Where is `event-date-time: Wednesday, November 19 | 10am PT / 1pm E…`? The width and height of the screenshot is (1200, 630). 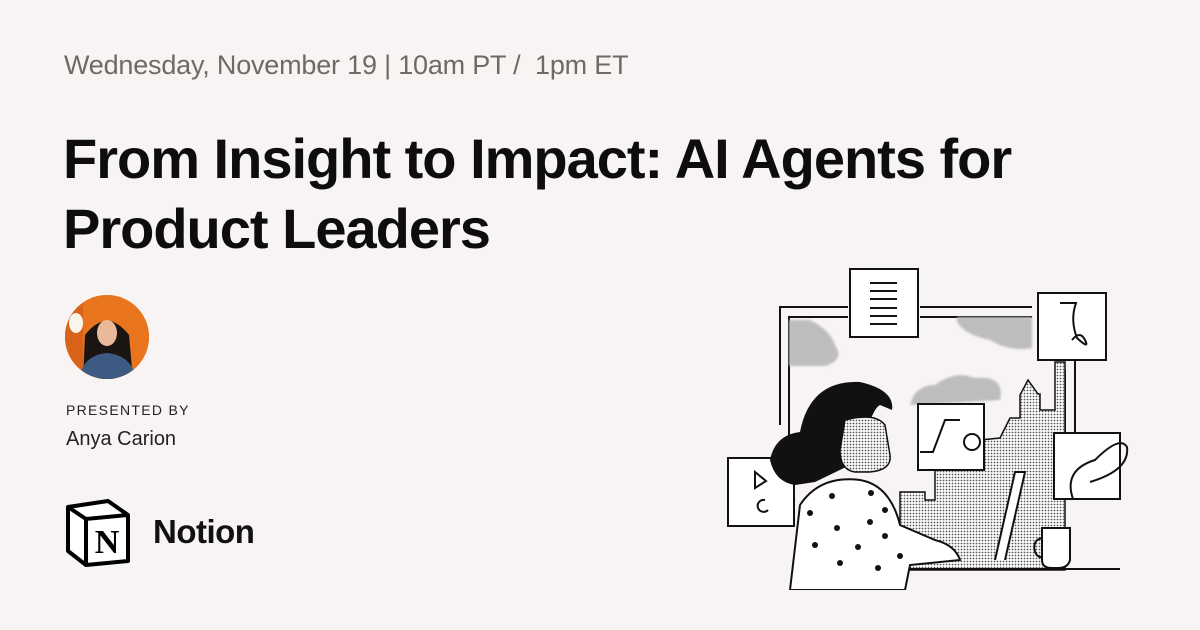 event-date-time: Wednesday, November 19 | 10am PT / 1pm E… is located at coordinates (346, 65).